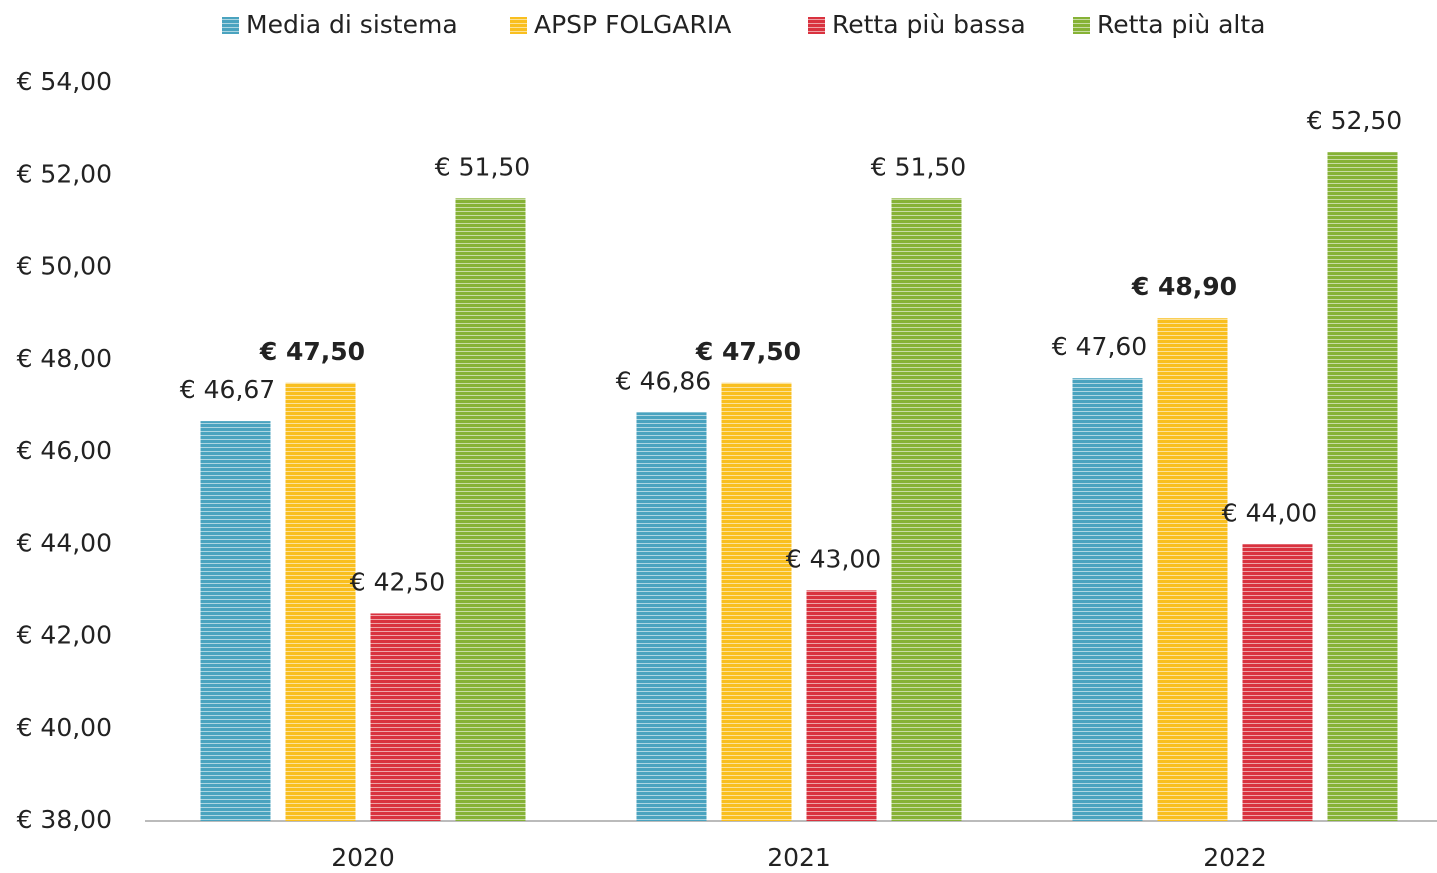  Describe the element at coordinates (1235, 857) in the screenshot. I see `x-tick-label: 2022` at that location.